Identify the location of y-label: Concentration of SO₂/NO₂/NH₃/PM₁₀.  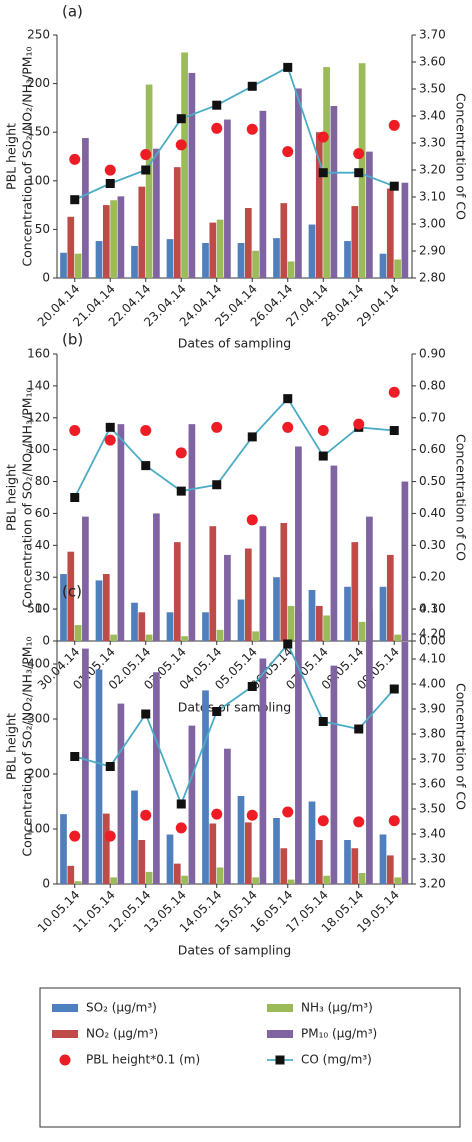
(27, 156).